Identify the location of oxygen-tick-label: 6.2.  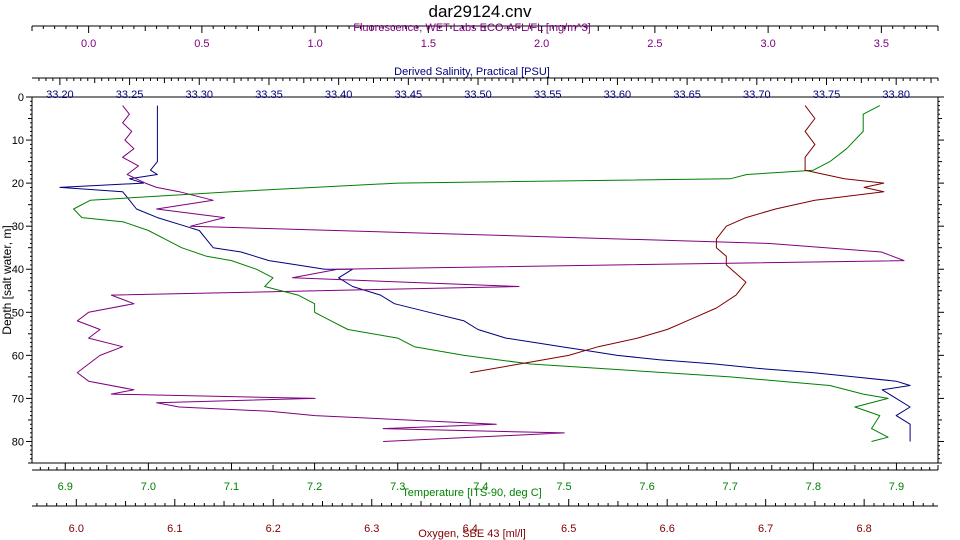
(273, 529).